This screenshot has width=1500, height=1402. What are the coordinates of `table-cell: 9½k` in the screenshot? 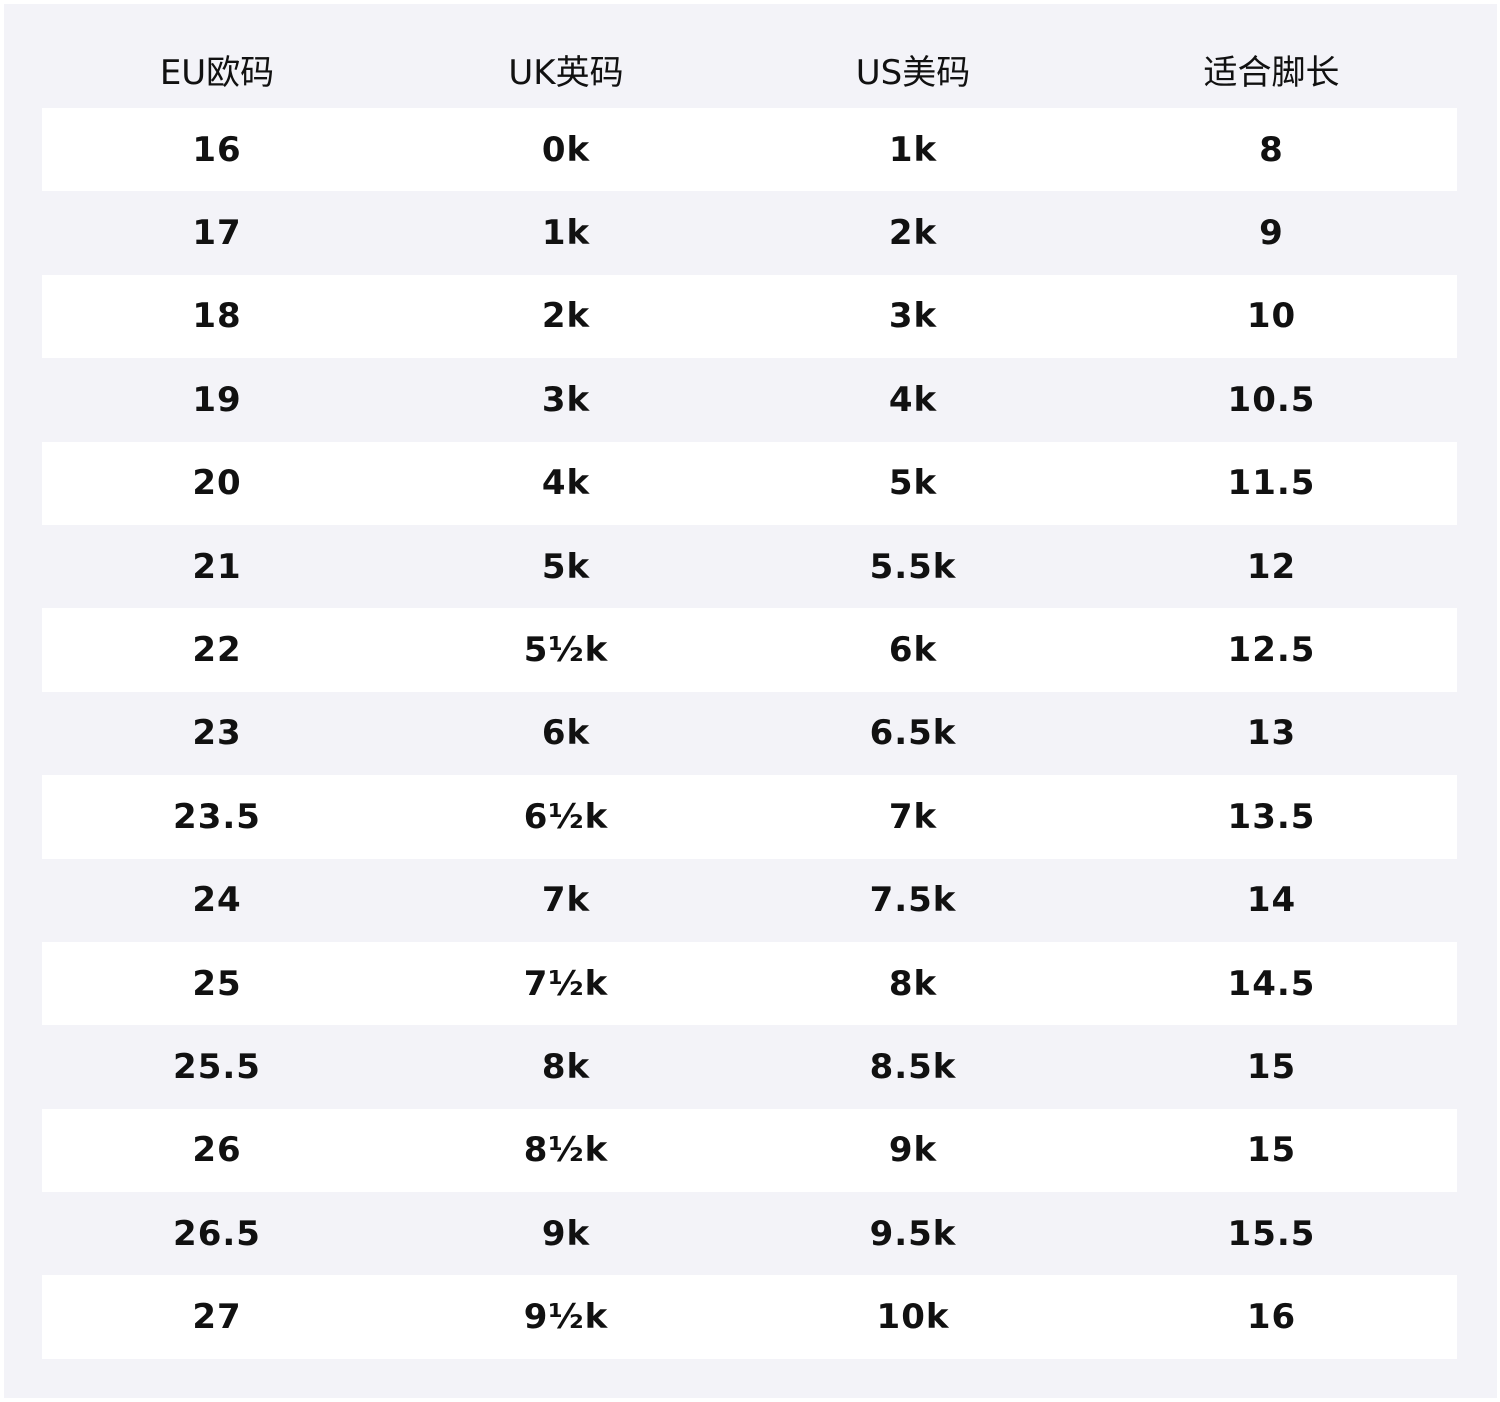 It's located at (566, 1317).